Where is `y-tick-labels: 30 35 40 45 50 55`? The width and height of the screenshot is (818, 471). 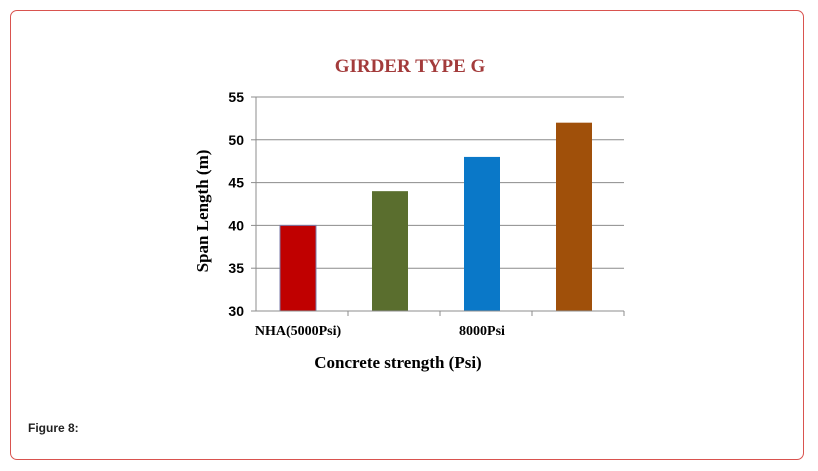 y-tick-labels: 30 35 40 45 50 55 is located at coordinates (236, 204).